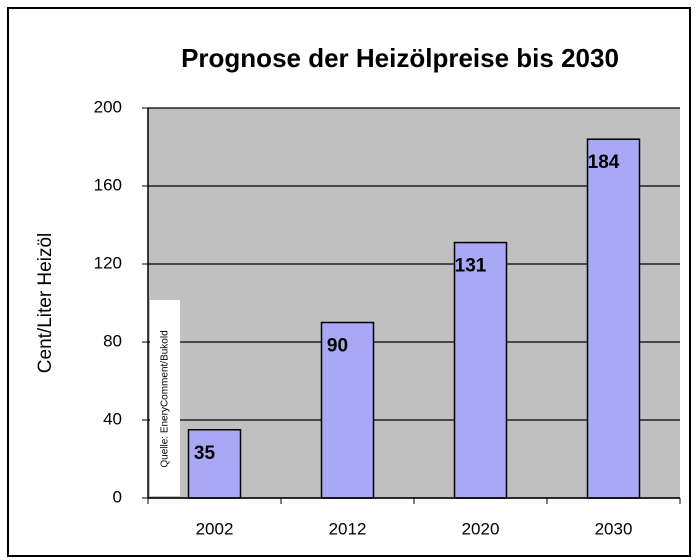 The image size is (700, 560). What do you see at coordinates (112, 418) in the screenshot?
I see `y-tick-label: 40` at bounding box center [112, 418].